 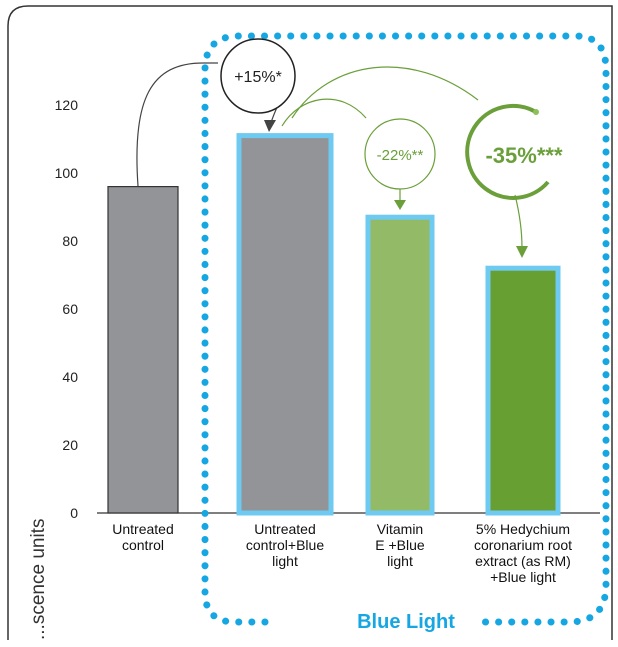 I want to click on bubble-plus15, so click(x=258, y=76).